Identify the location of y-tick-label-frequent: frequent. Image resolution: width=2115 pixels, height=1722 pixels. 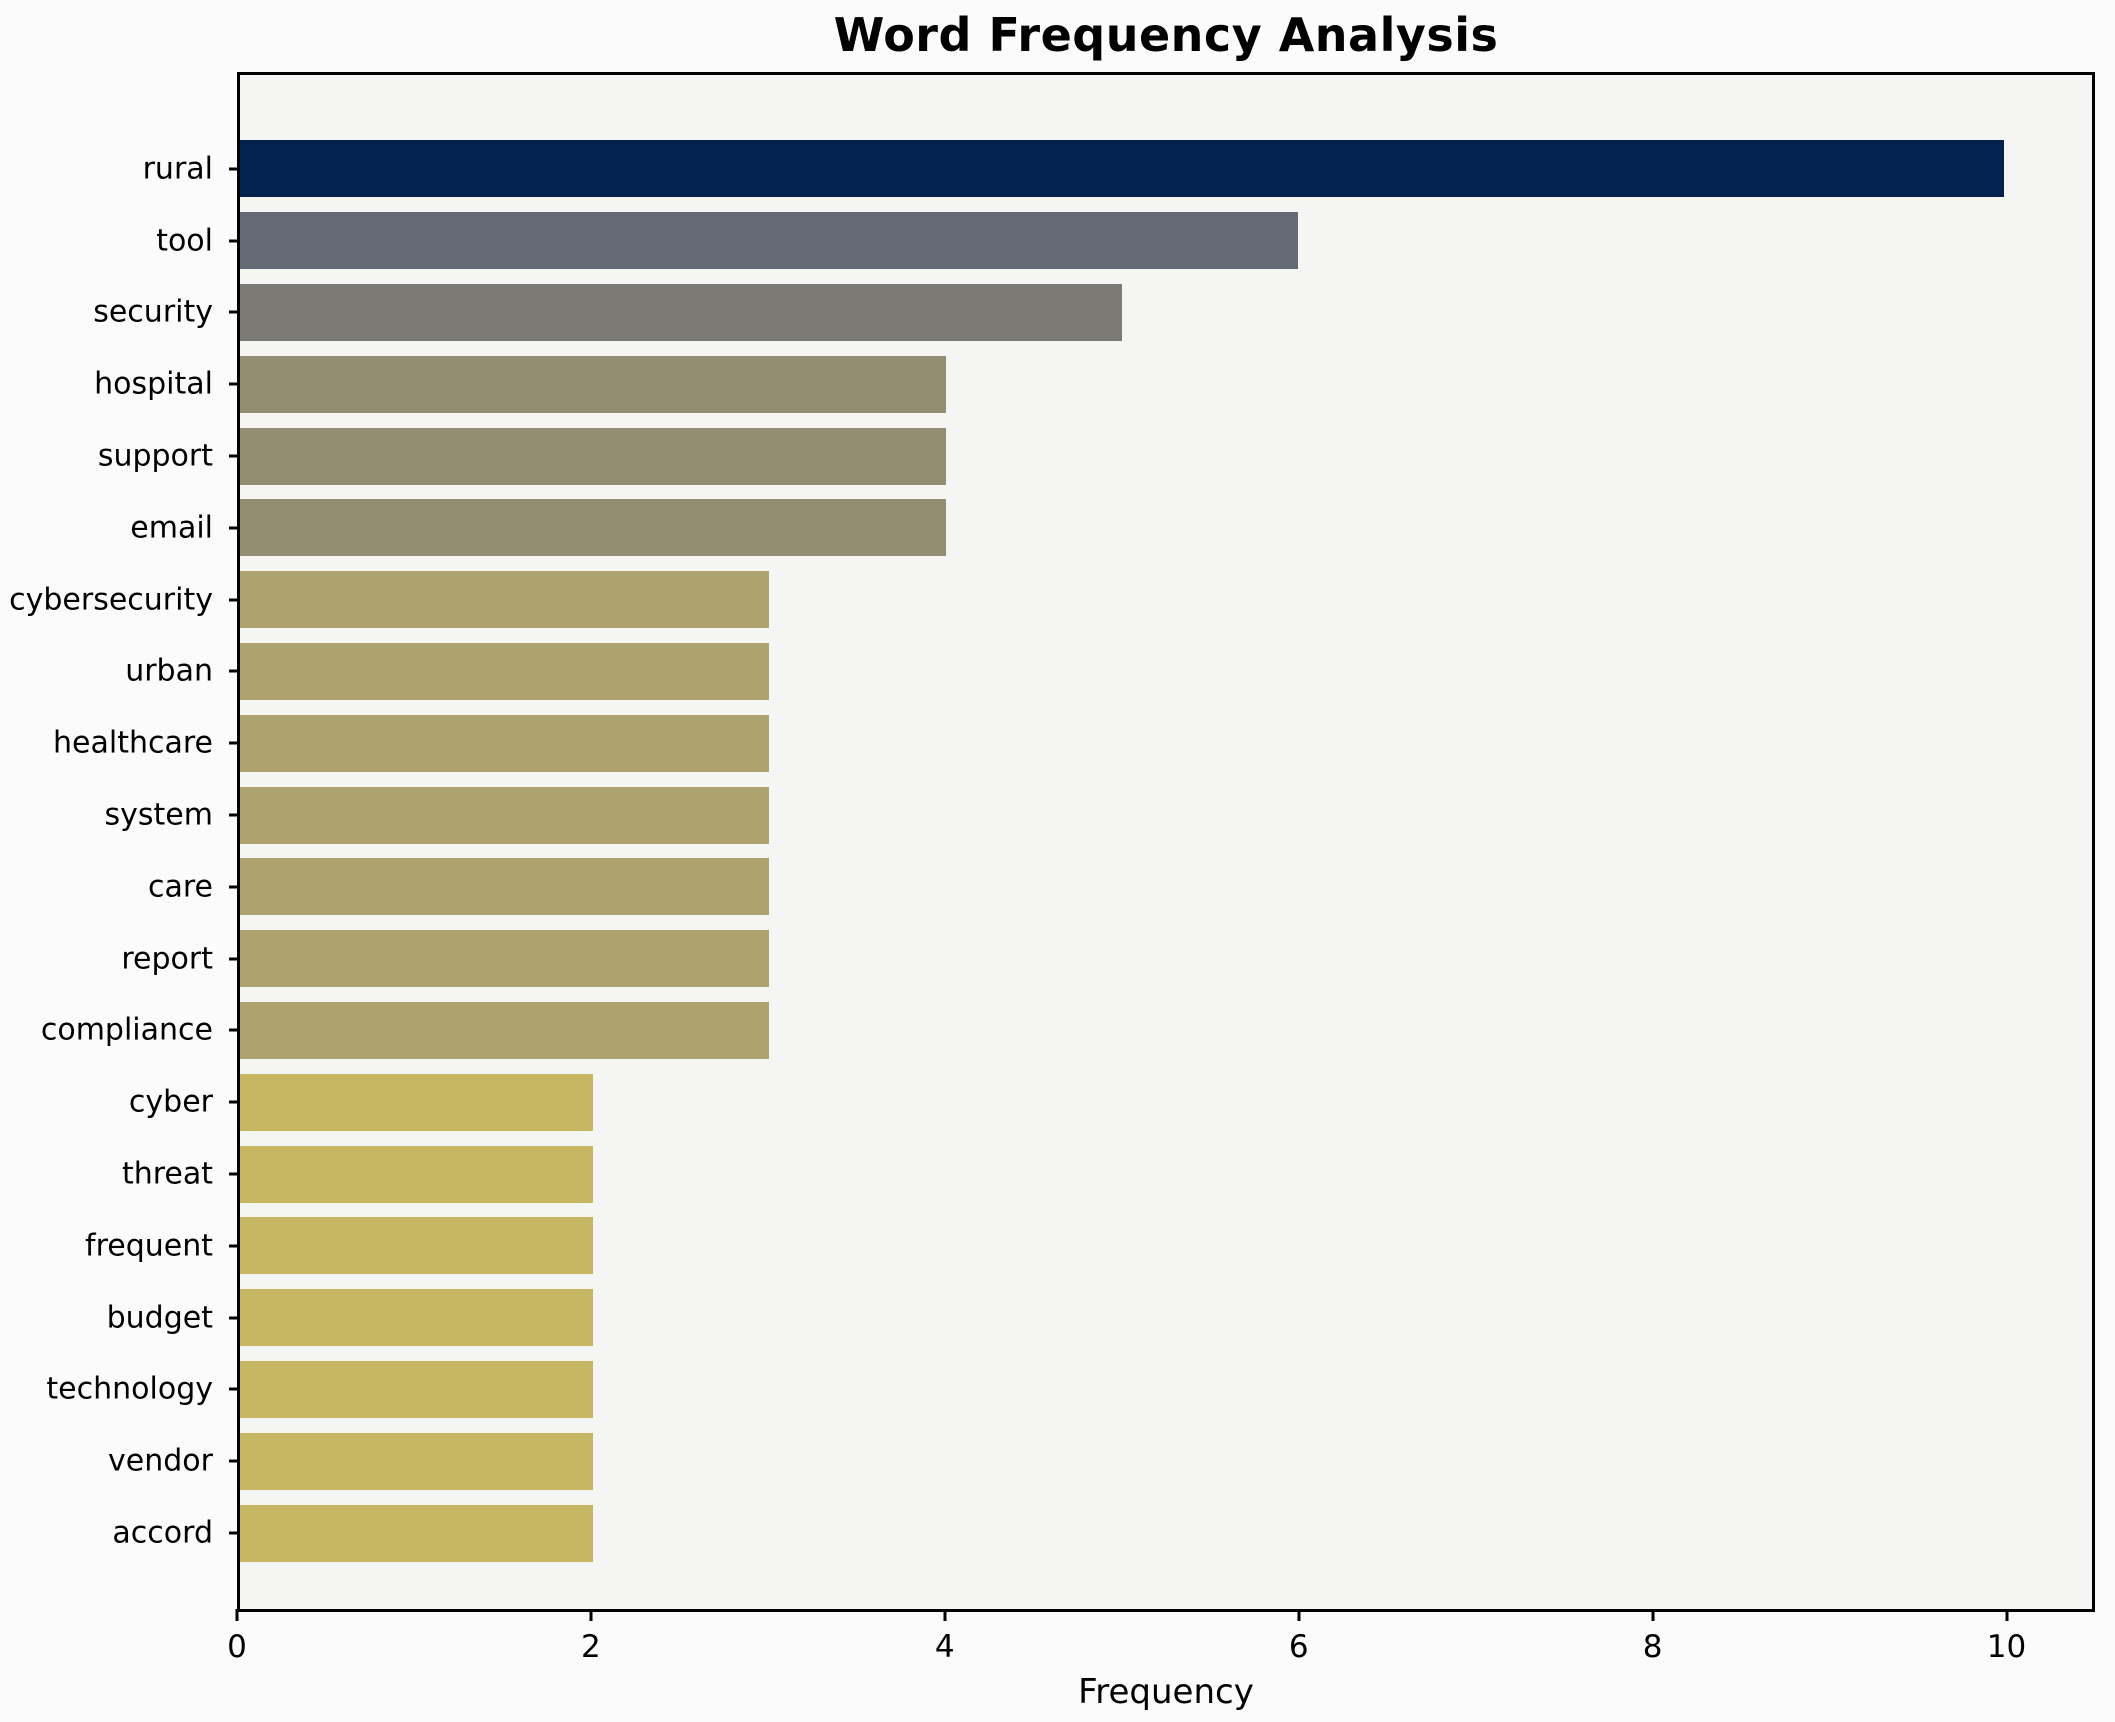
(149, 1246).